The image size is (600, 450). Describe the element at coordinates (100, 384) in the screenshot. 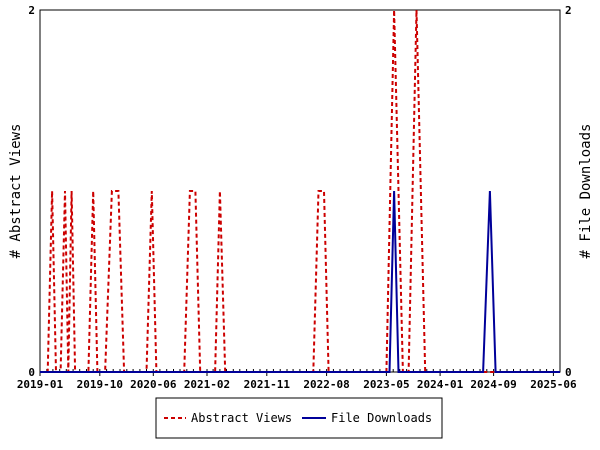

I see `x-tick-label: 2019-10` at that location.